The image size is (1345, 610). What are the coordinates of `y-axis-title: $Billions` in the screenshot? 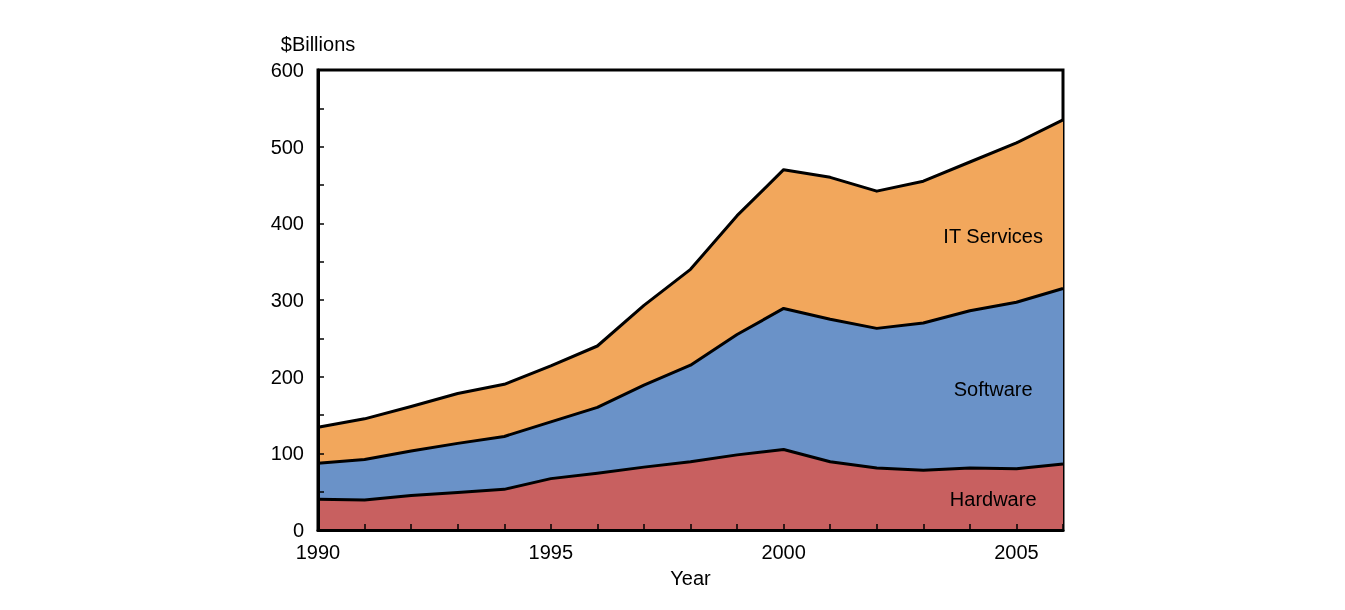 It's located at (318, 44).